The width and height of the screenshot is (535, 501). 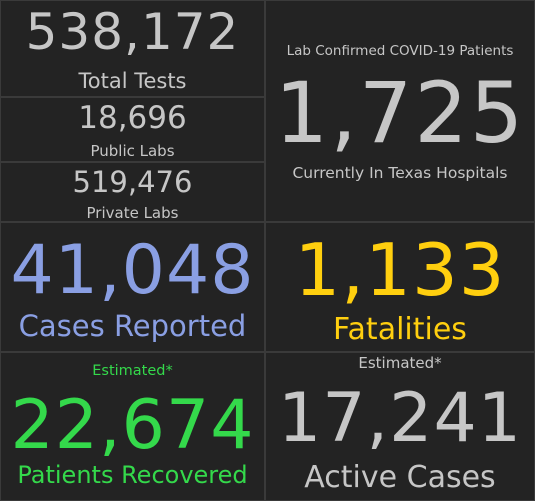 What do you see at coordinates (400, 329) in the screenshot?
I see `fatalities-label: Fatalities` at bounding box center [400, 329].